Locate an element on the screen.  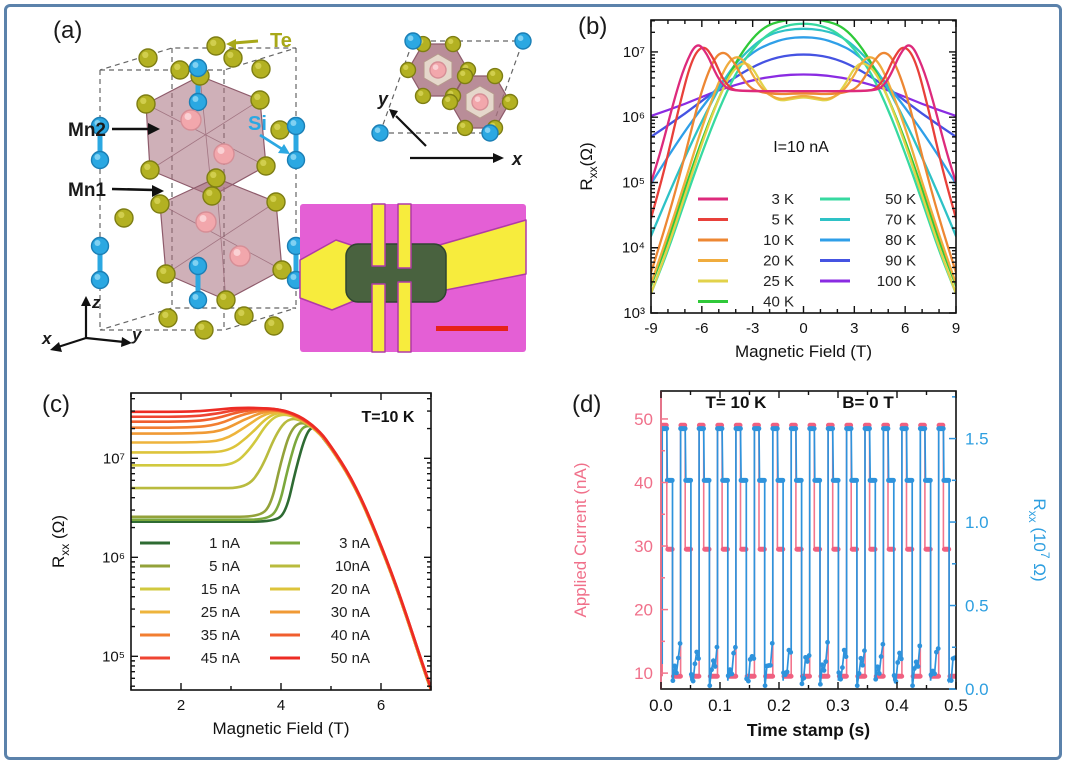
d-left-tick-labels: 10 20 30 40 50 is located at coordinates (643, 546).